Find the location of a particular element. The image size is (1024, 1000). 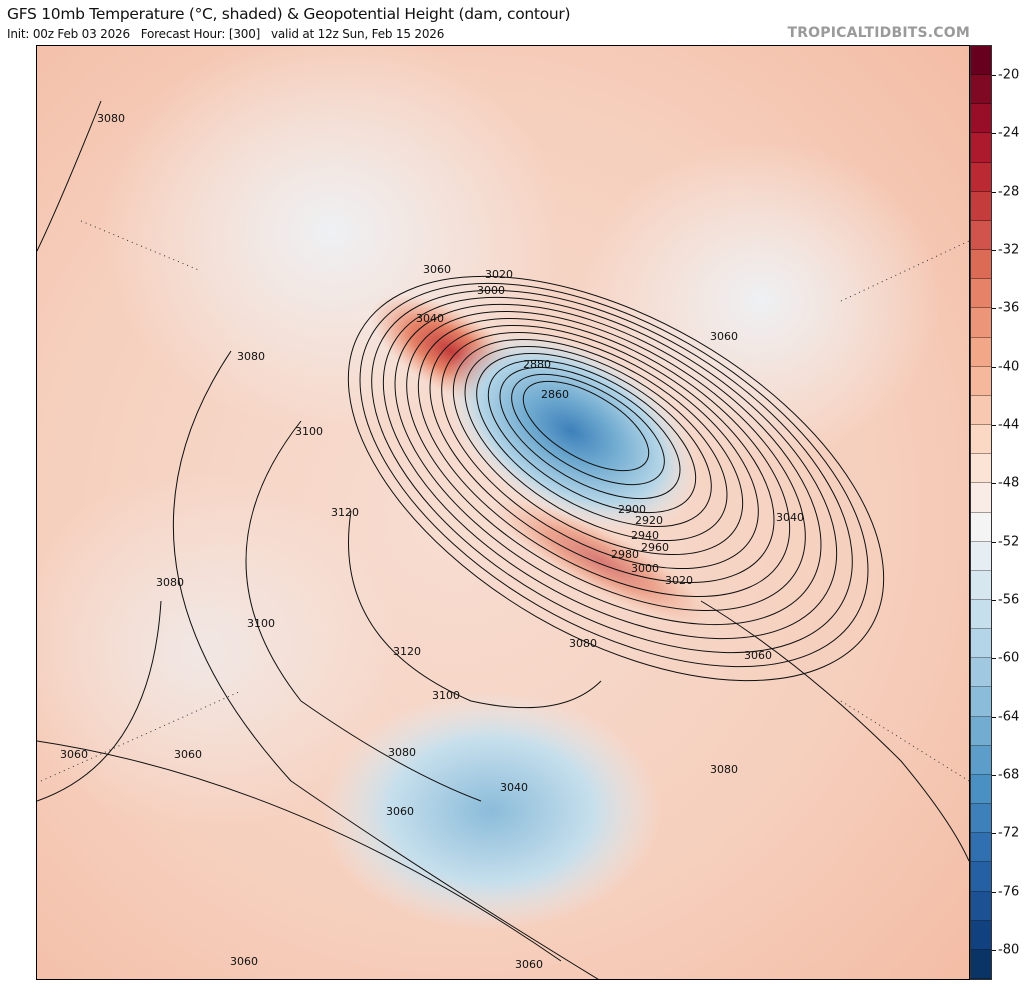

colorbar-tick-label: -48 is located at coordinates (1009, 483).